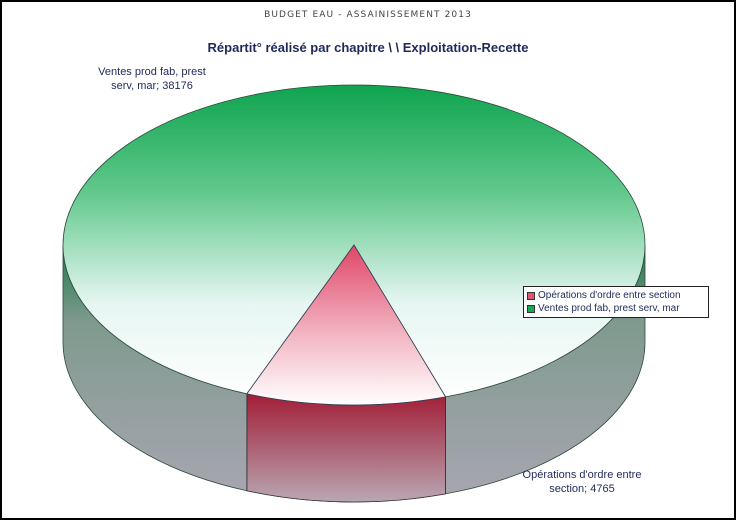 This screenshot has height=522, width=736. Describe the element at coordinates (346, 325) in the screenshot. I see `pie-slice-operations` at that location.